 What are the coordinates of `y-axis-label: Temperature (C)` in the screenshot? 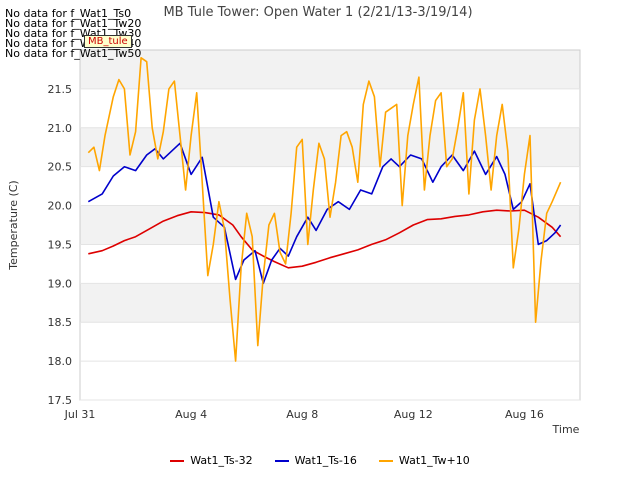 It's located at (13, 225).